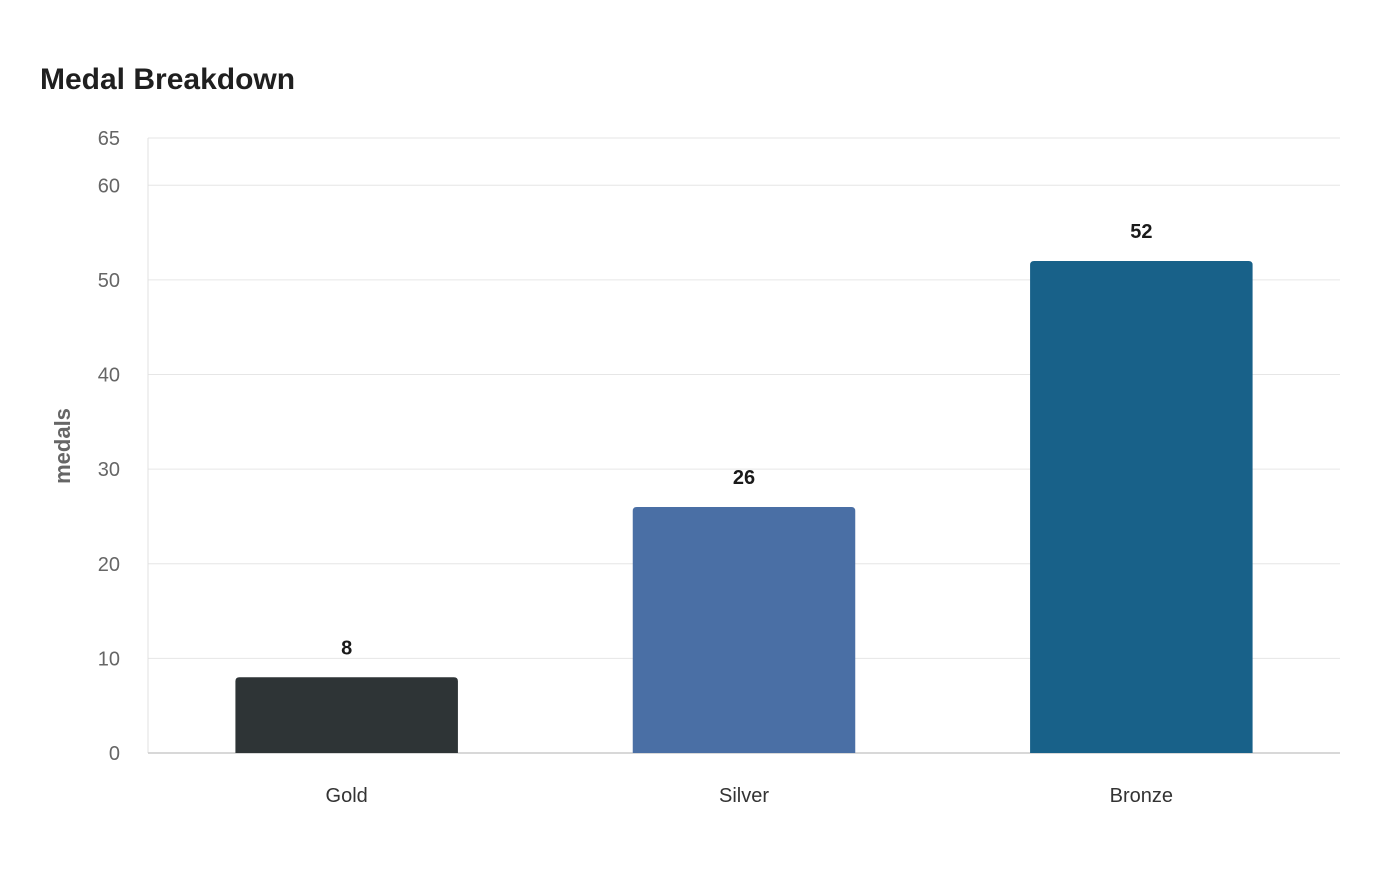 The image size is (1400, 880). What do you see at coordinates (744, 796) in the screenshot?
I see `x-tick-label-silver: Silver` at bounding box center [744, 796].